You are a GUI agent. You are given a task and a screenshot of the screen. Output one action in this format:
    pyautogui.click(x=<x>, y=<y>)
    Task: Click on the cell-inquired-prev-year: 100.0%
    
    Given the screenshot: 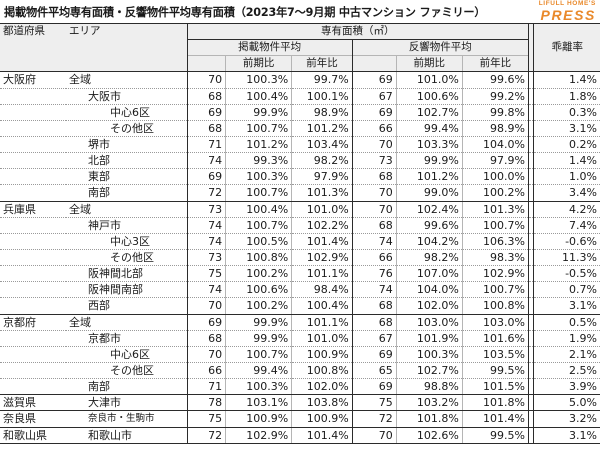 What is the action you would take?
    pyautogui.click(x=495, y=177)
    